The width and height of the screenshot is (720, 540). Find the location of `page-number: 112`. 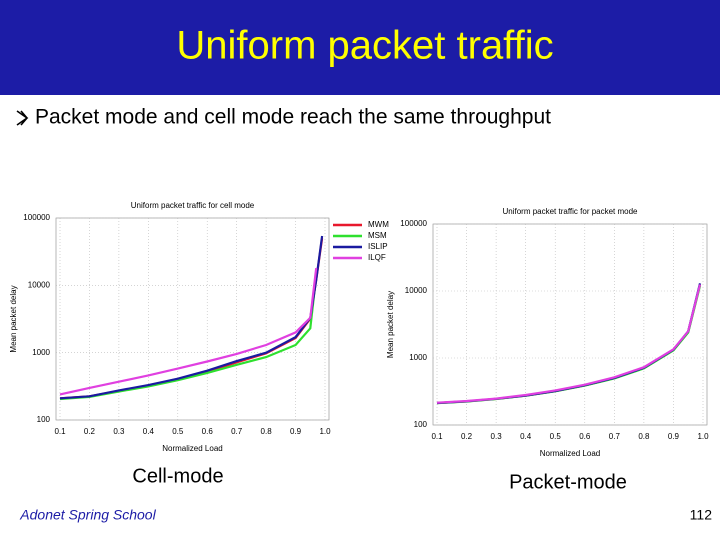

page-number: 112 is located at coordinates (701, 515).